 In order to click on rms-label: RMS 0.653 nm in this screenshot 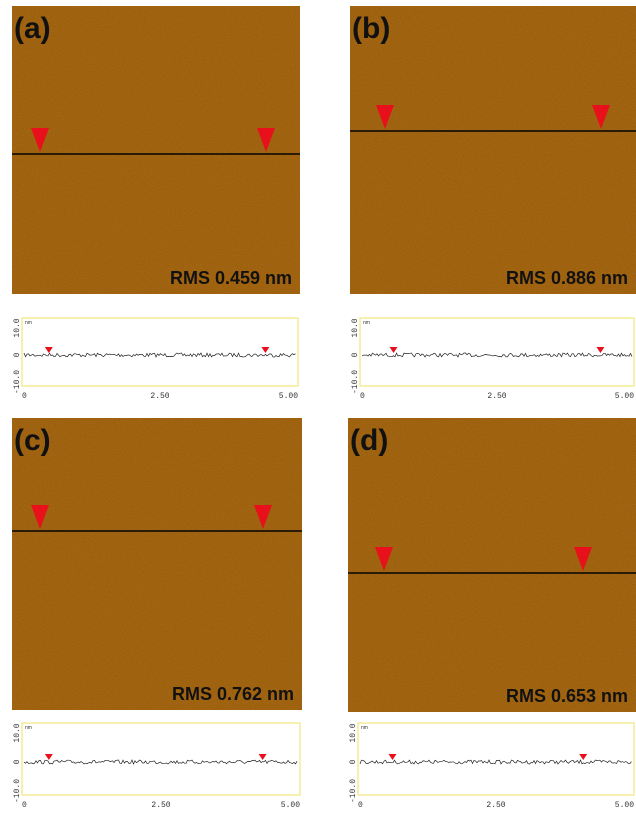, I will do `click(567, 696)`.